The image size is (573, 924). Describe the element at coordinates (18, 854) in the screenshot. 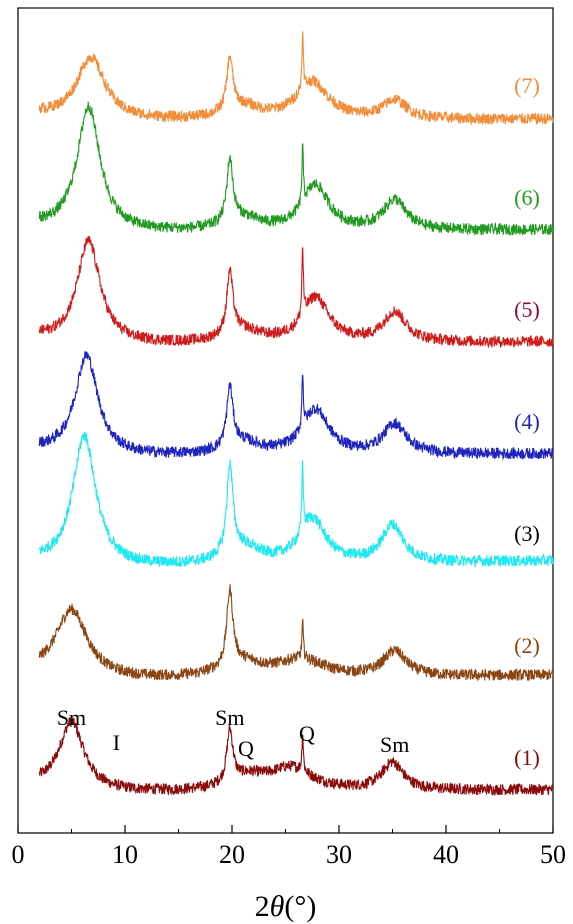

I see `x-tick-label: 0` at that location.